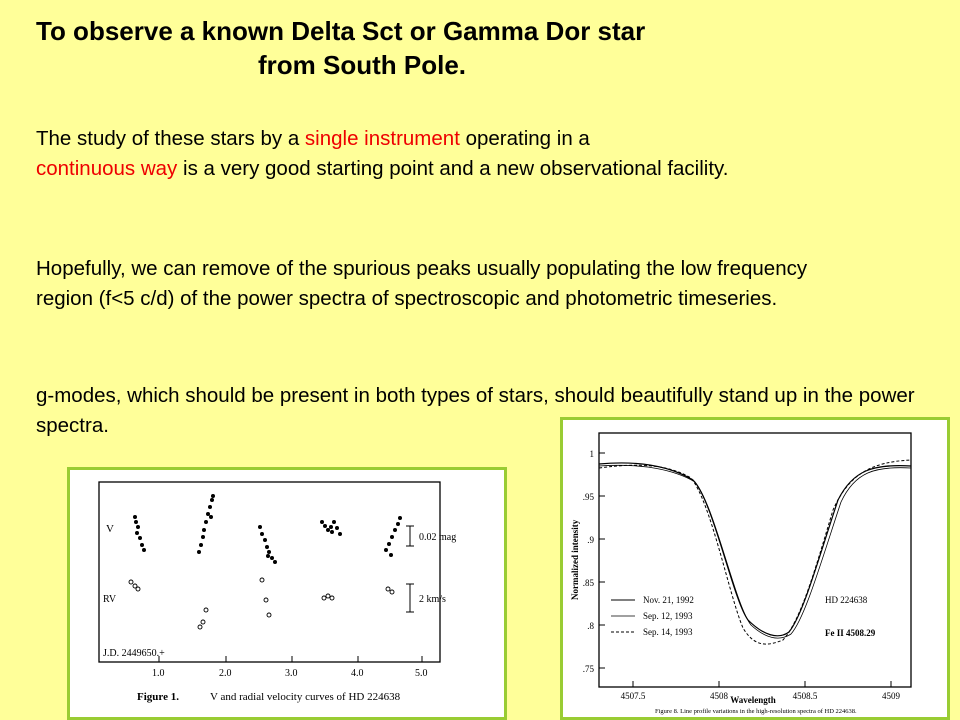  Describe the element at coordinates (668, 616) in the screenshot. I see `legend-sep12-1993: Sep. 12, 1993` at that location.